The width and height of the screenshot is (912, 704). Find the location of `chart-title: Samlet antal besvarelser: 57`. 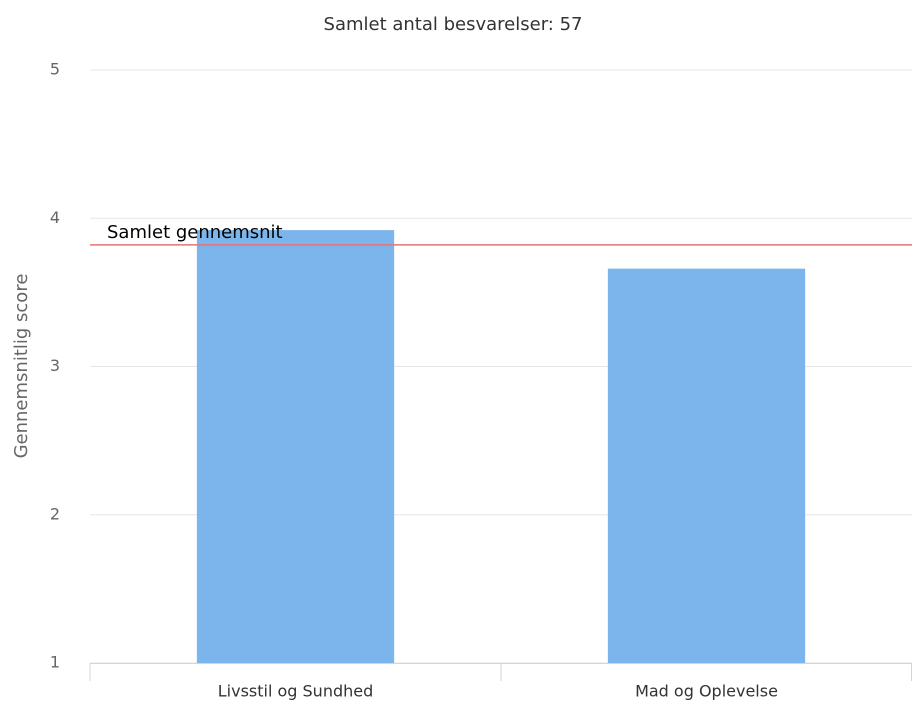

chart-title: Samlet antal besvarelser: 57 is located at coordinates (453, 24).